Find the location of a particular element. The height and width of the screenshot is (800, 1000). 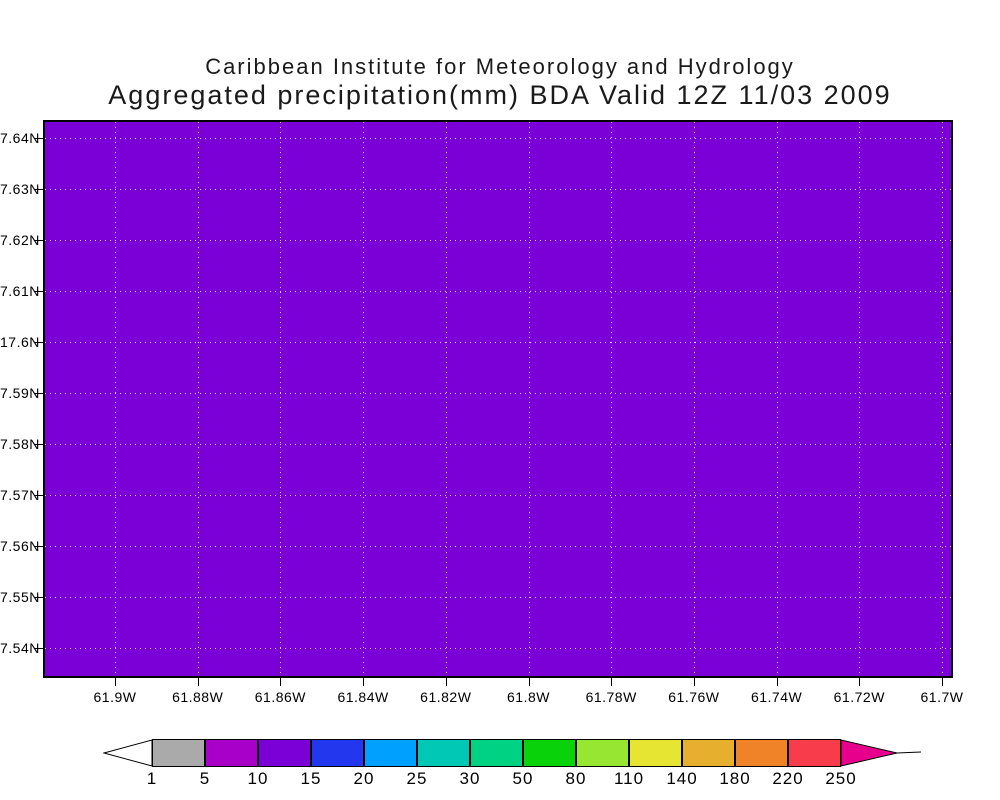

colorbar-tick-label: 50 is located at coordinates (523, 778).